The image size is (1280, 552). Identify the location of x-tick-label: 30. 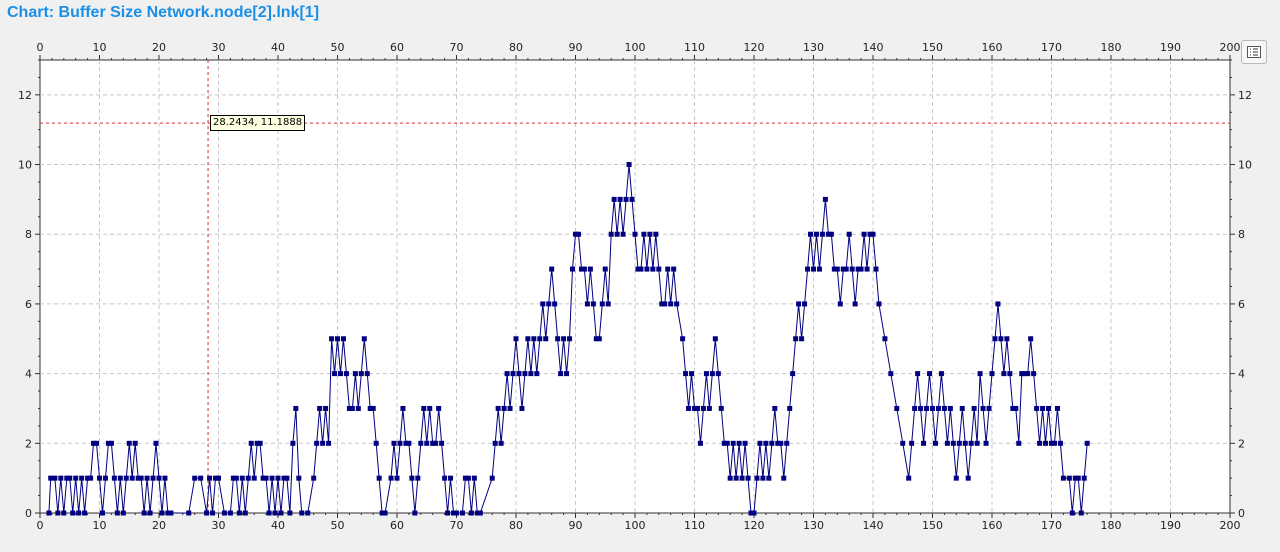
(219, 525).